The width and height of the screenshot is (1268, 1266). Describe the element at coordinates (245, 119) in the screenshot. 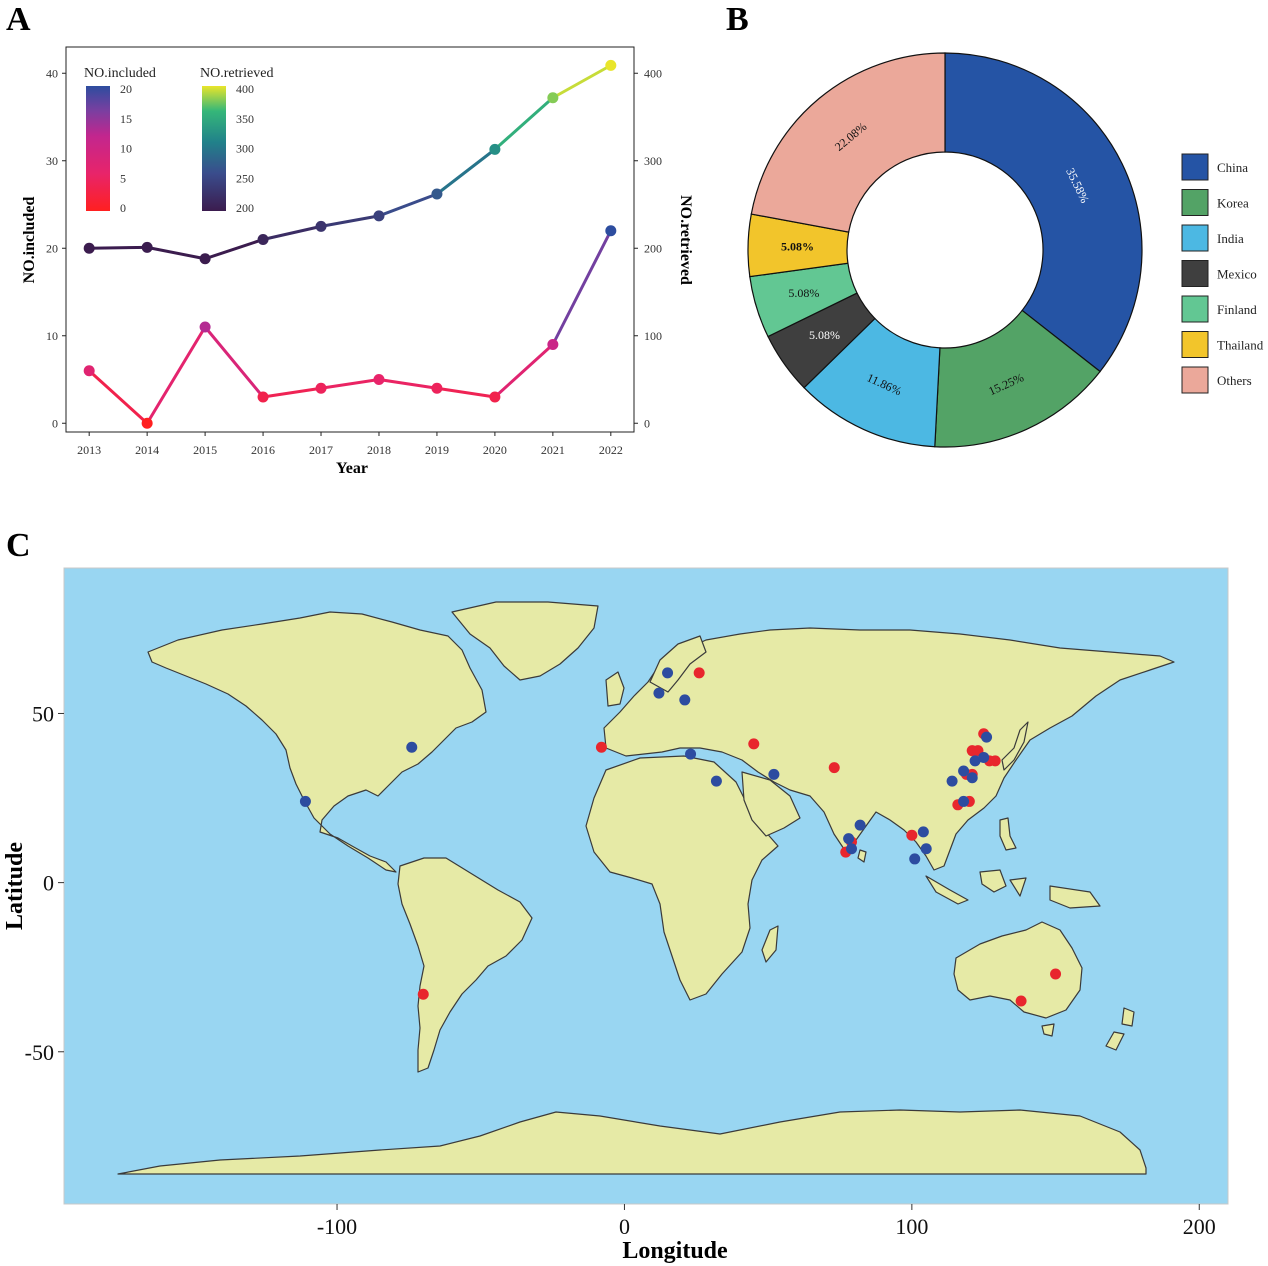

I see `legend-tick-label: 350` at that location.